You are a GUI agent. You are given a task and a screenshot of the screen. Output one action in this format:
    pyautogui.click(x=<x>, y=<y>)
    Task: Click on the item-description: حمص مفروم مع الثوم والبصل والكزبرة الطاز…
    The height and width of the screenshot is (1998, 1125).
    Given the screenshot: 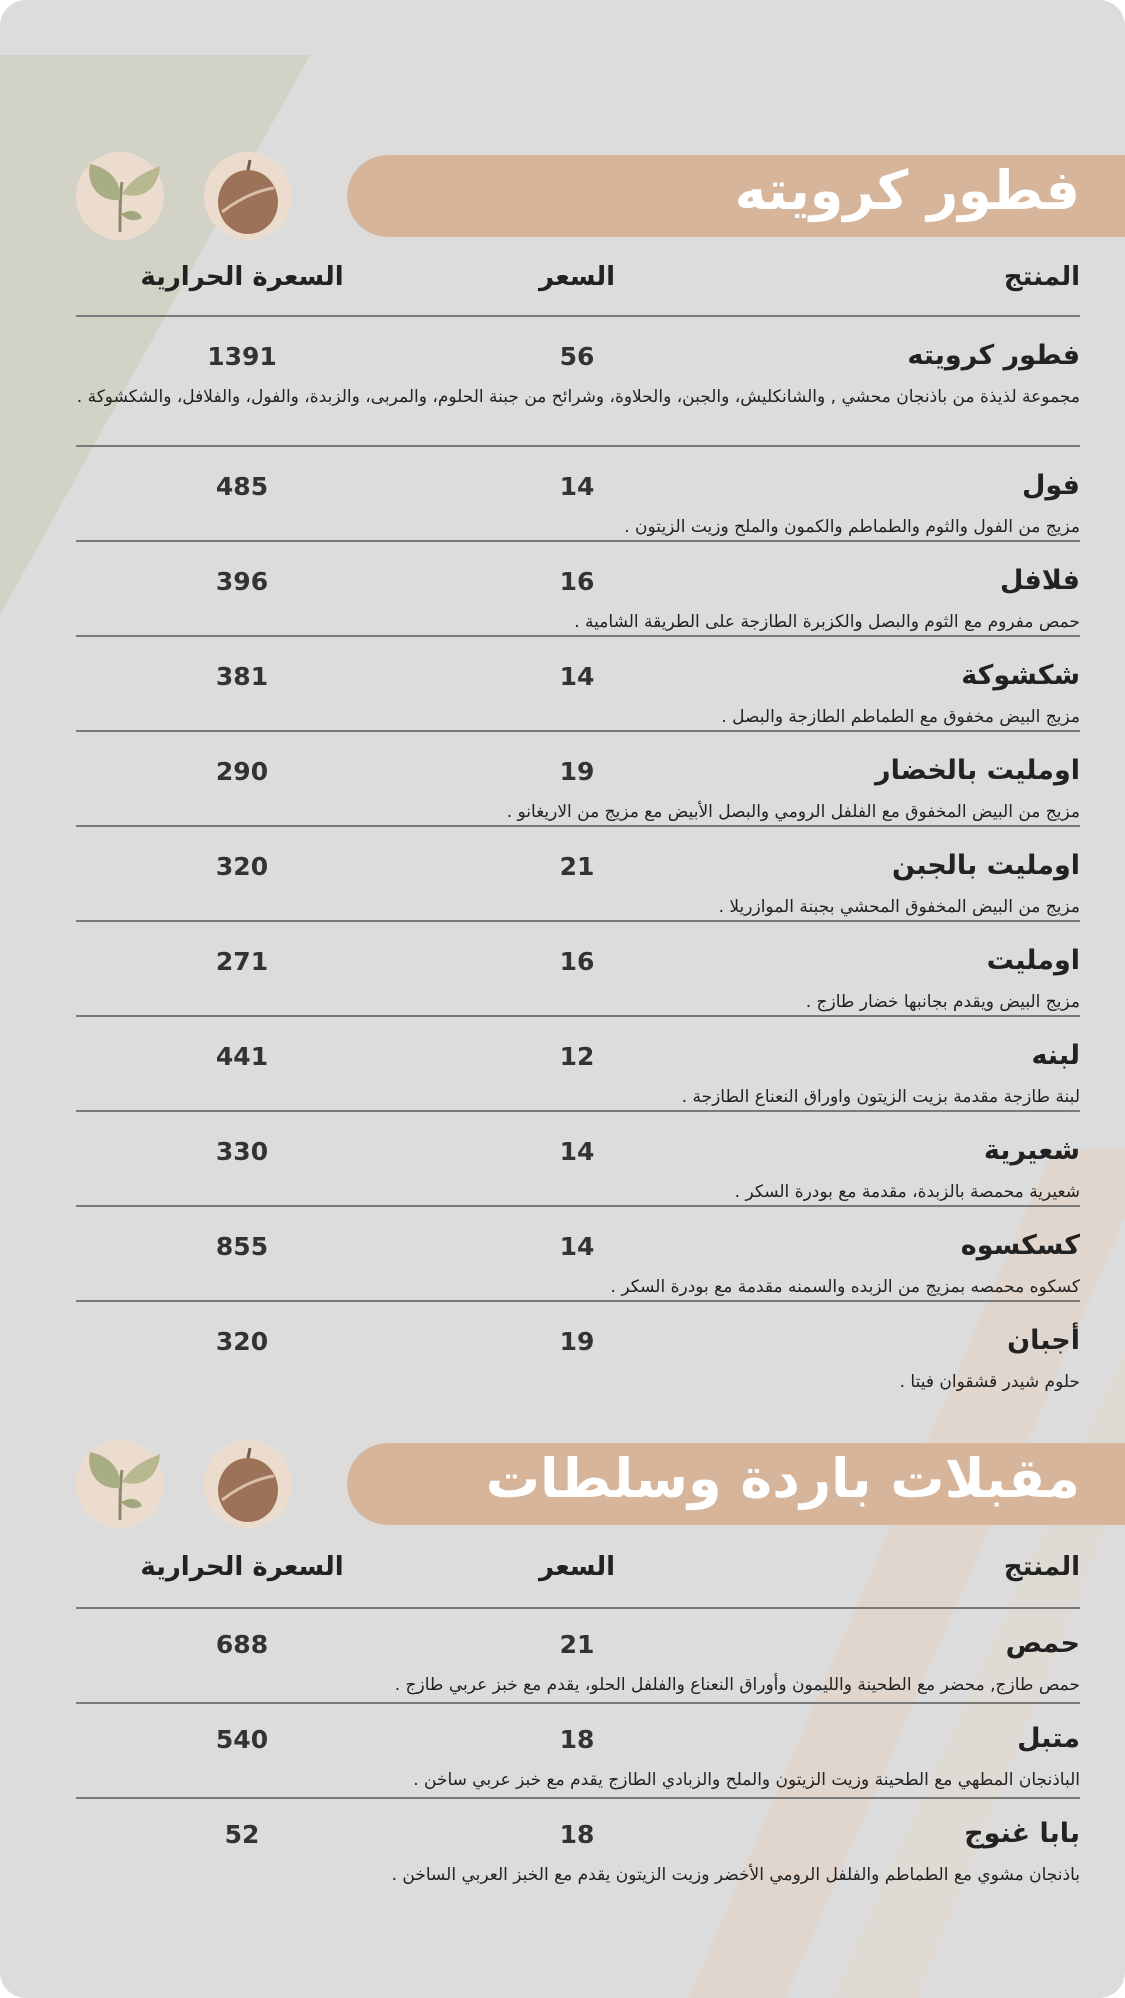 What is the action you would take?
    pyautogui.click(x=827, y=622)
    